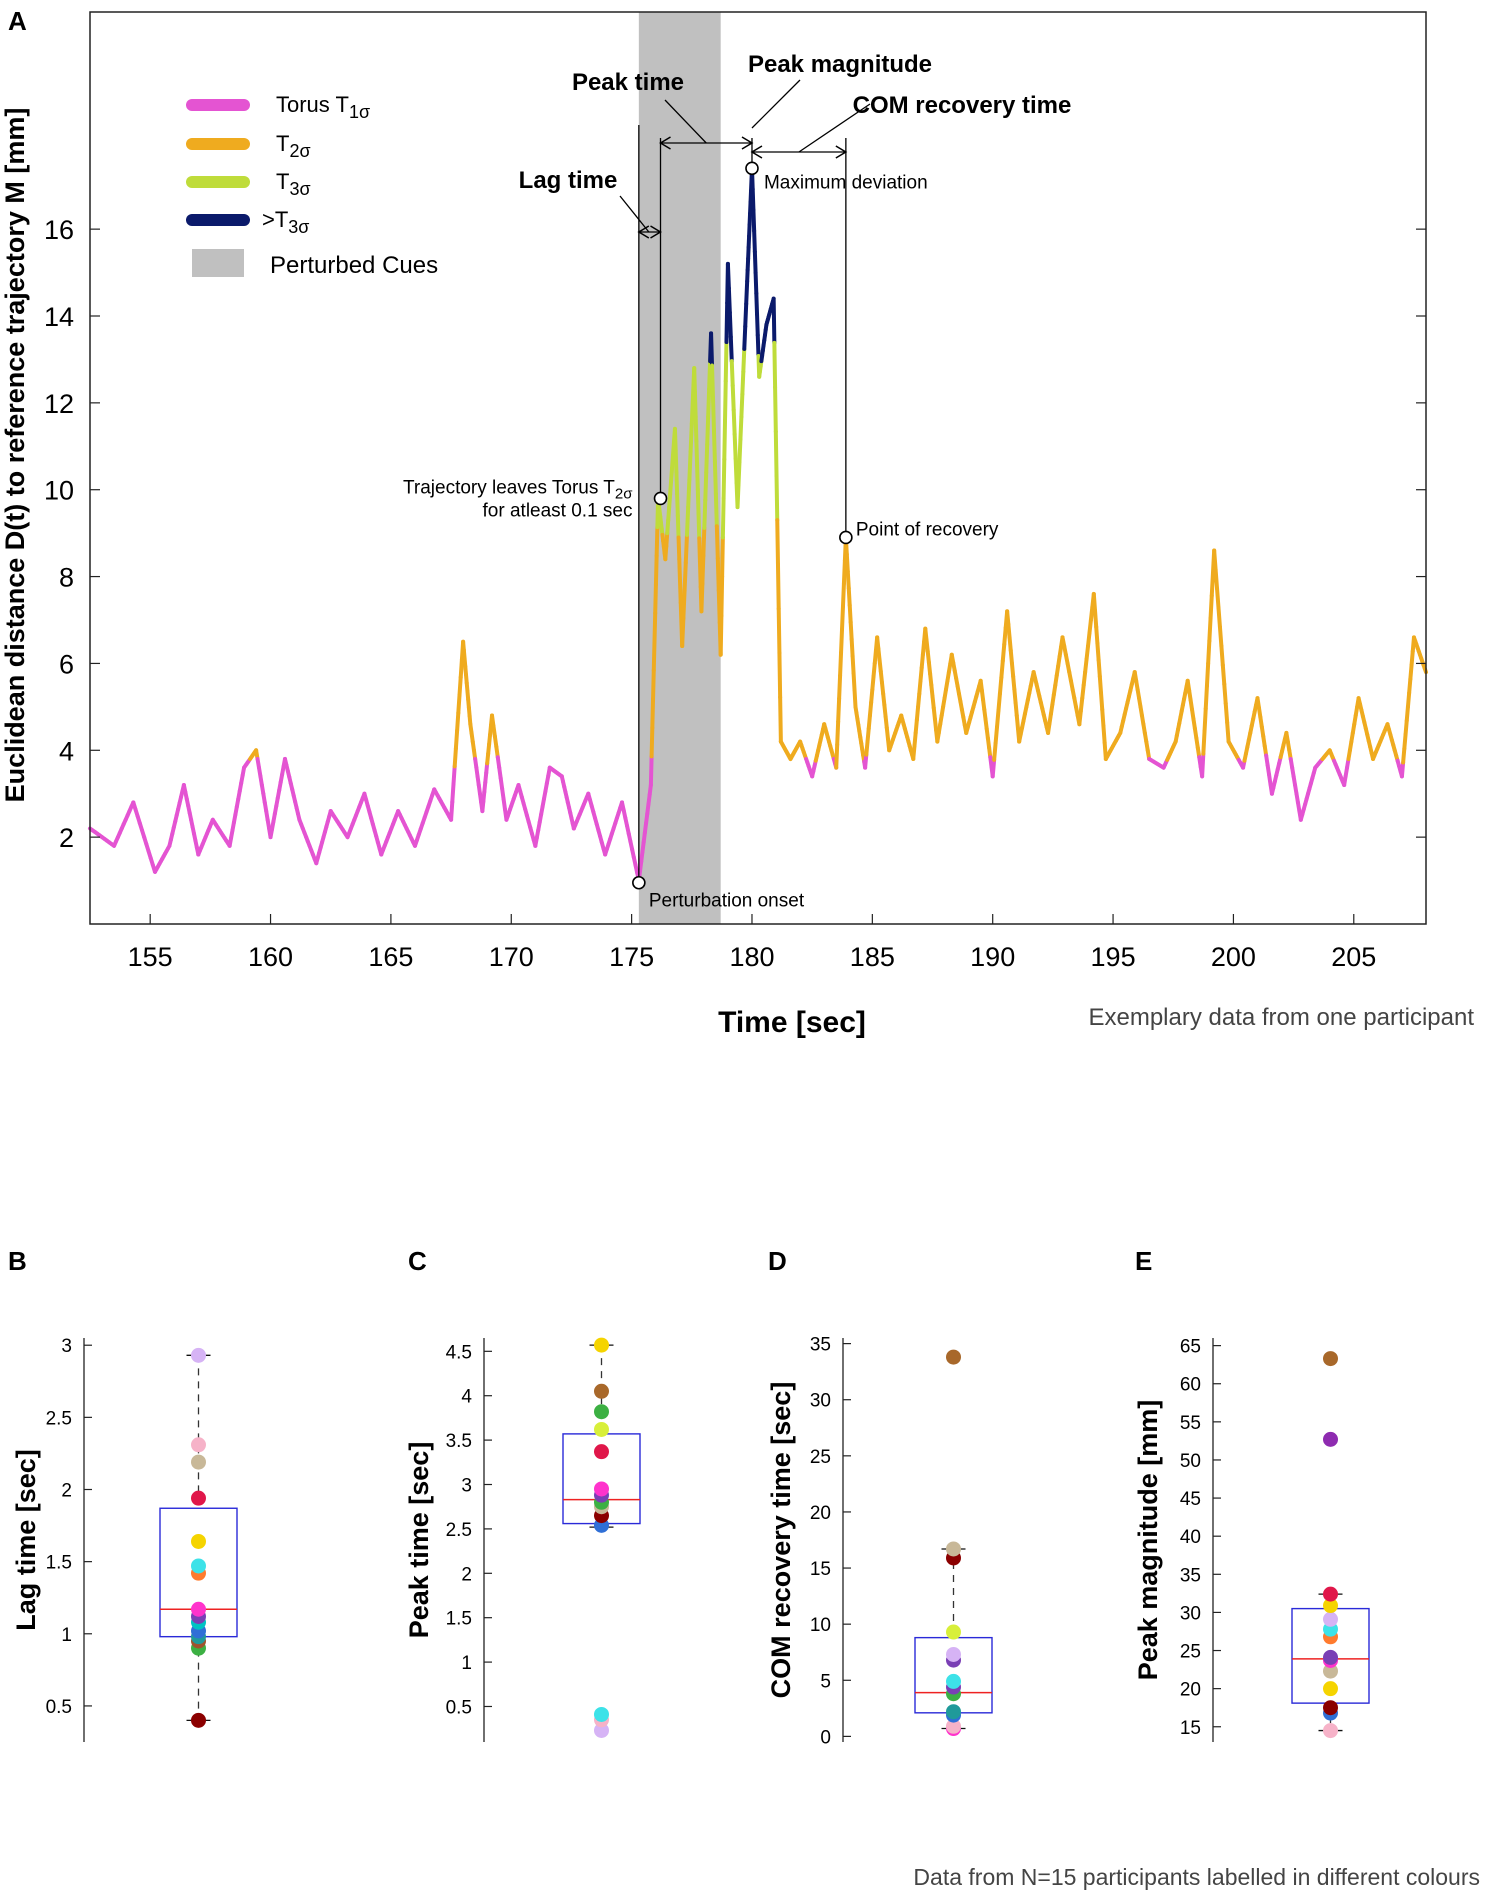  Describe the element at coordinates (466, 1663) in the screenshot. I see `box-ytick-label: 1` at that location.